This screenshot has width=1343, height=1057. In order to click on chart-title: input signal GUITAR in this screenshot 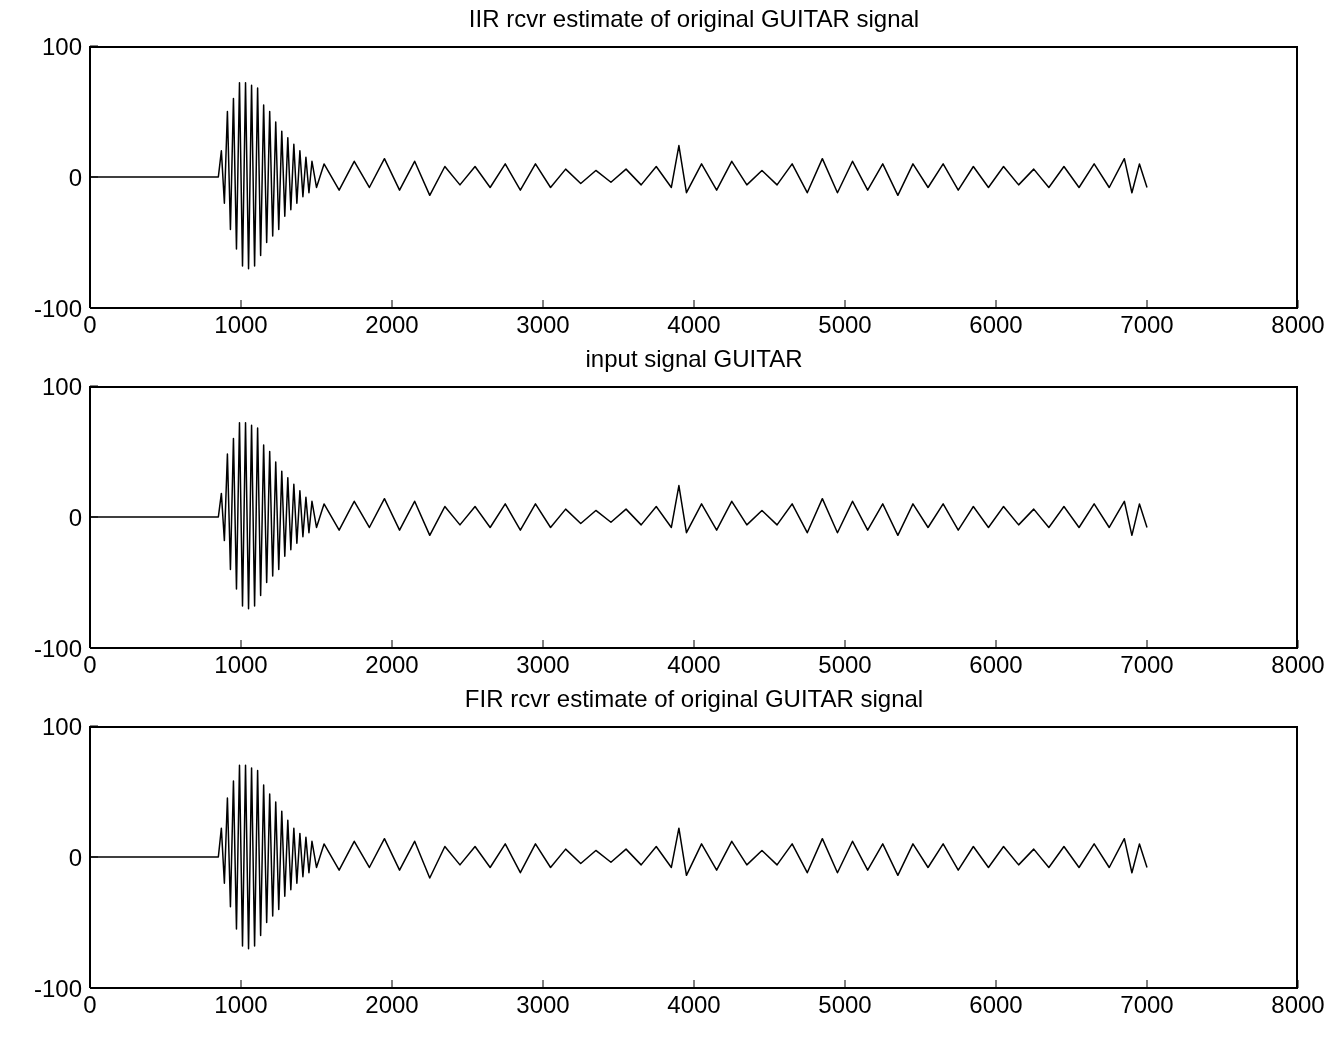, I will do `click(694, 358)`.